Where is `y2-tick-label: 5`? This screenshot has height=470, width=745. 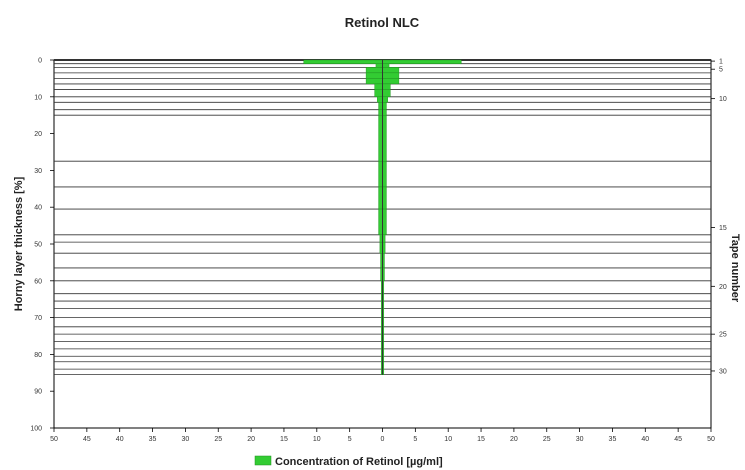 y2-tick-label: 5 is located at coordinates (721, 70).